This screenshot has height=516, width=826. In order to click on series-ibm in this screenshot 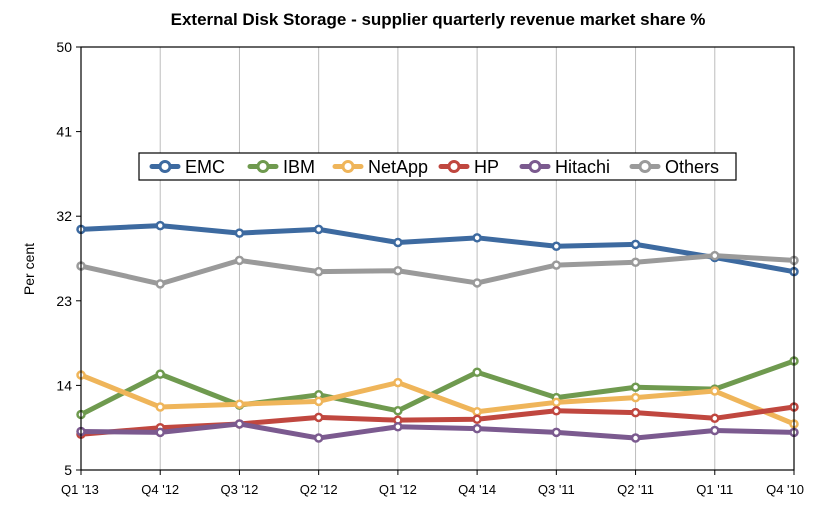, I will do `click(437, 388)`.